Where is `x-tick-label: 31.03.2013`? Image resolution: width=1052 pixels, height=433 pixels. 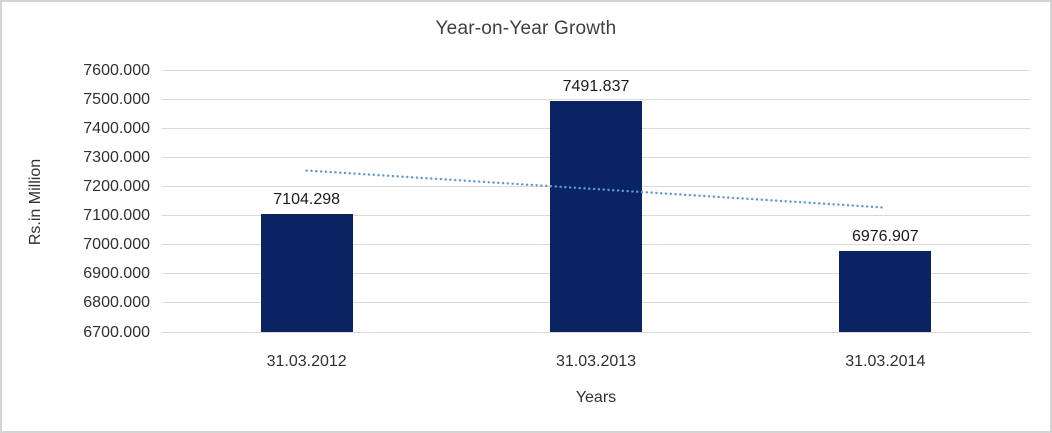
x-tick-label: 31.03.2013 is located at coordinates (596, 361).